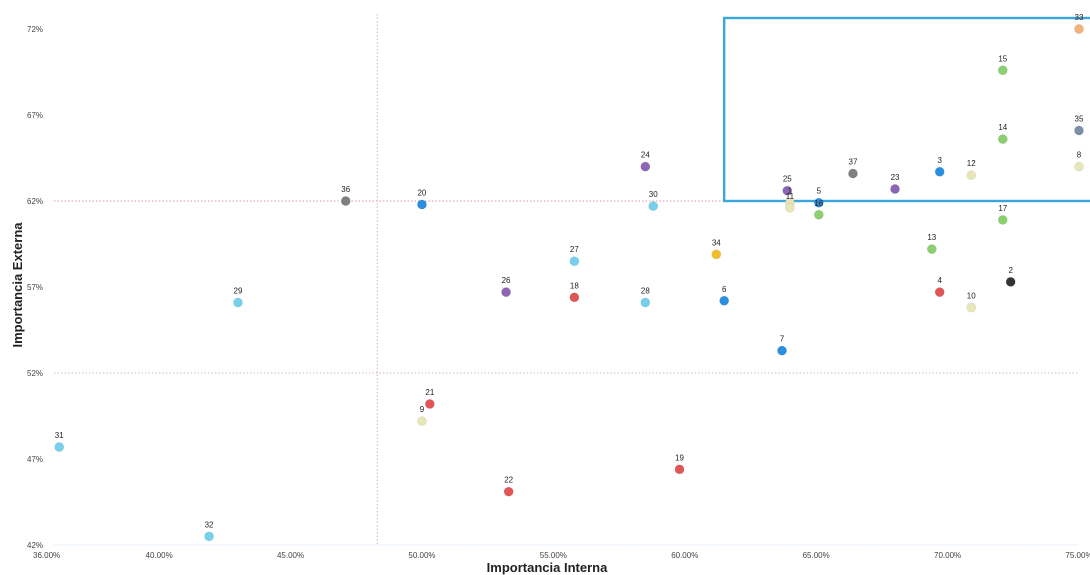  What do you see at coordinates (35, 287) in the screenshot?
I see `y-tick-label: 57%` at bounding box center [35, 287].